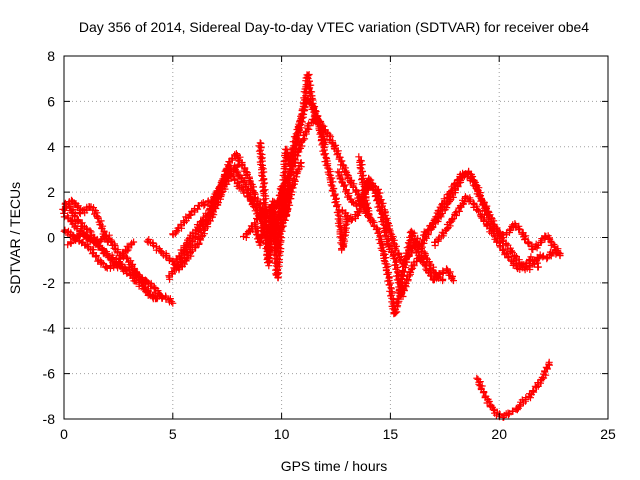 This screenshot has width=640, height=480. I want to click on y-tick-label: -4, so click(49, 328).